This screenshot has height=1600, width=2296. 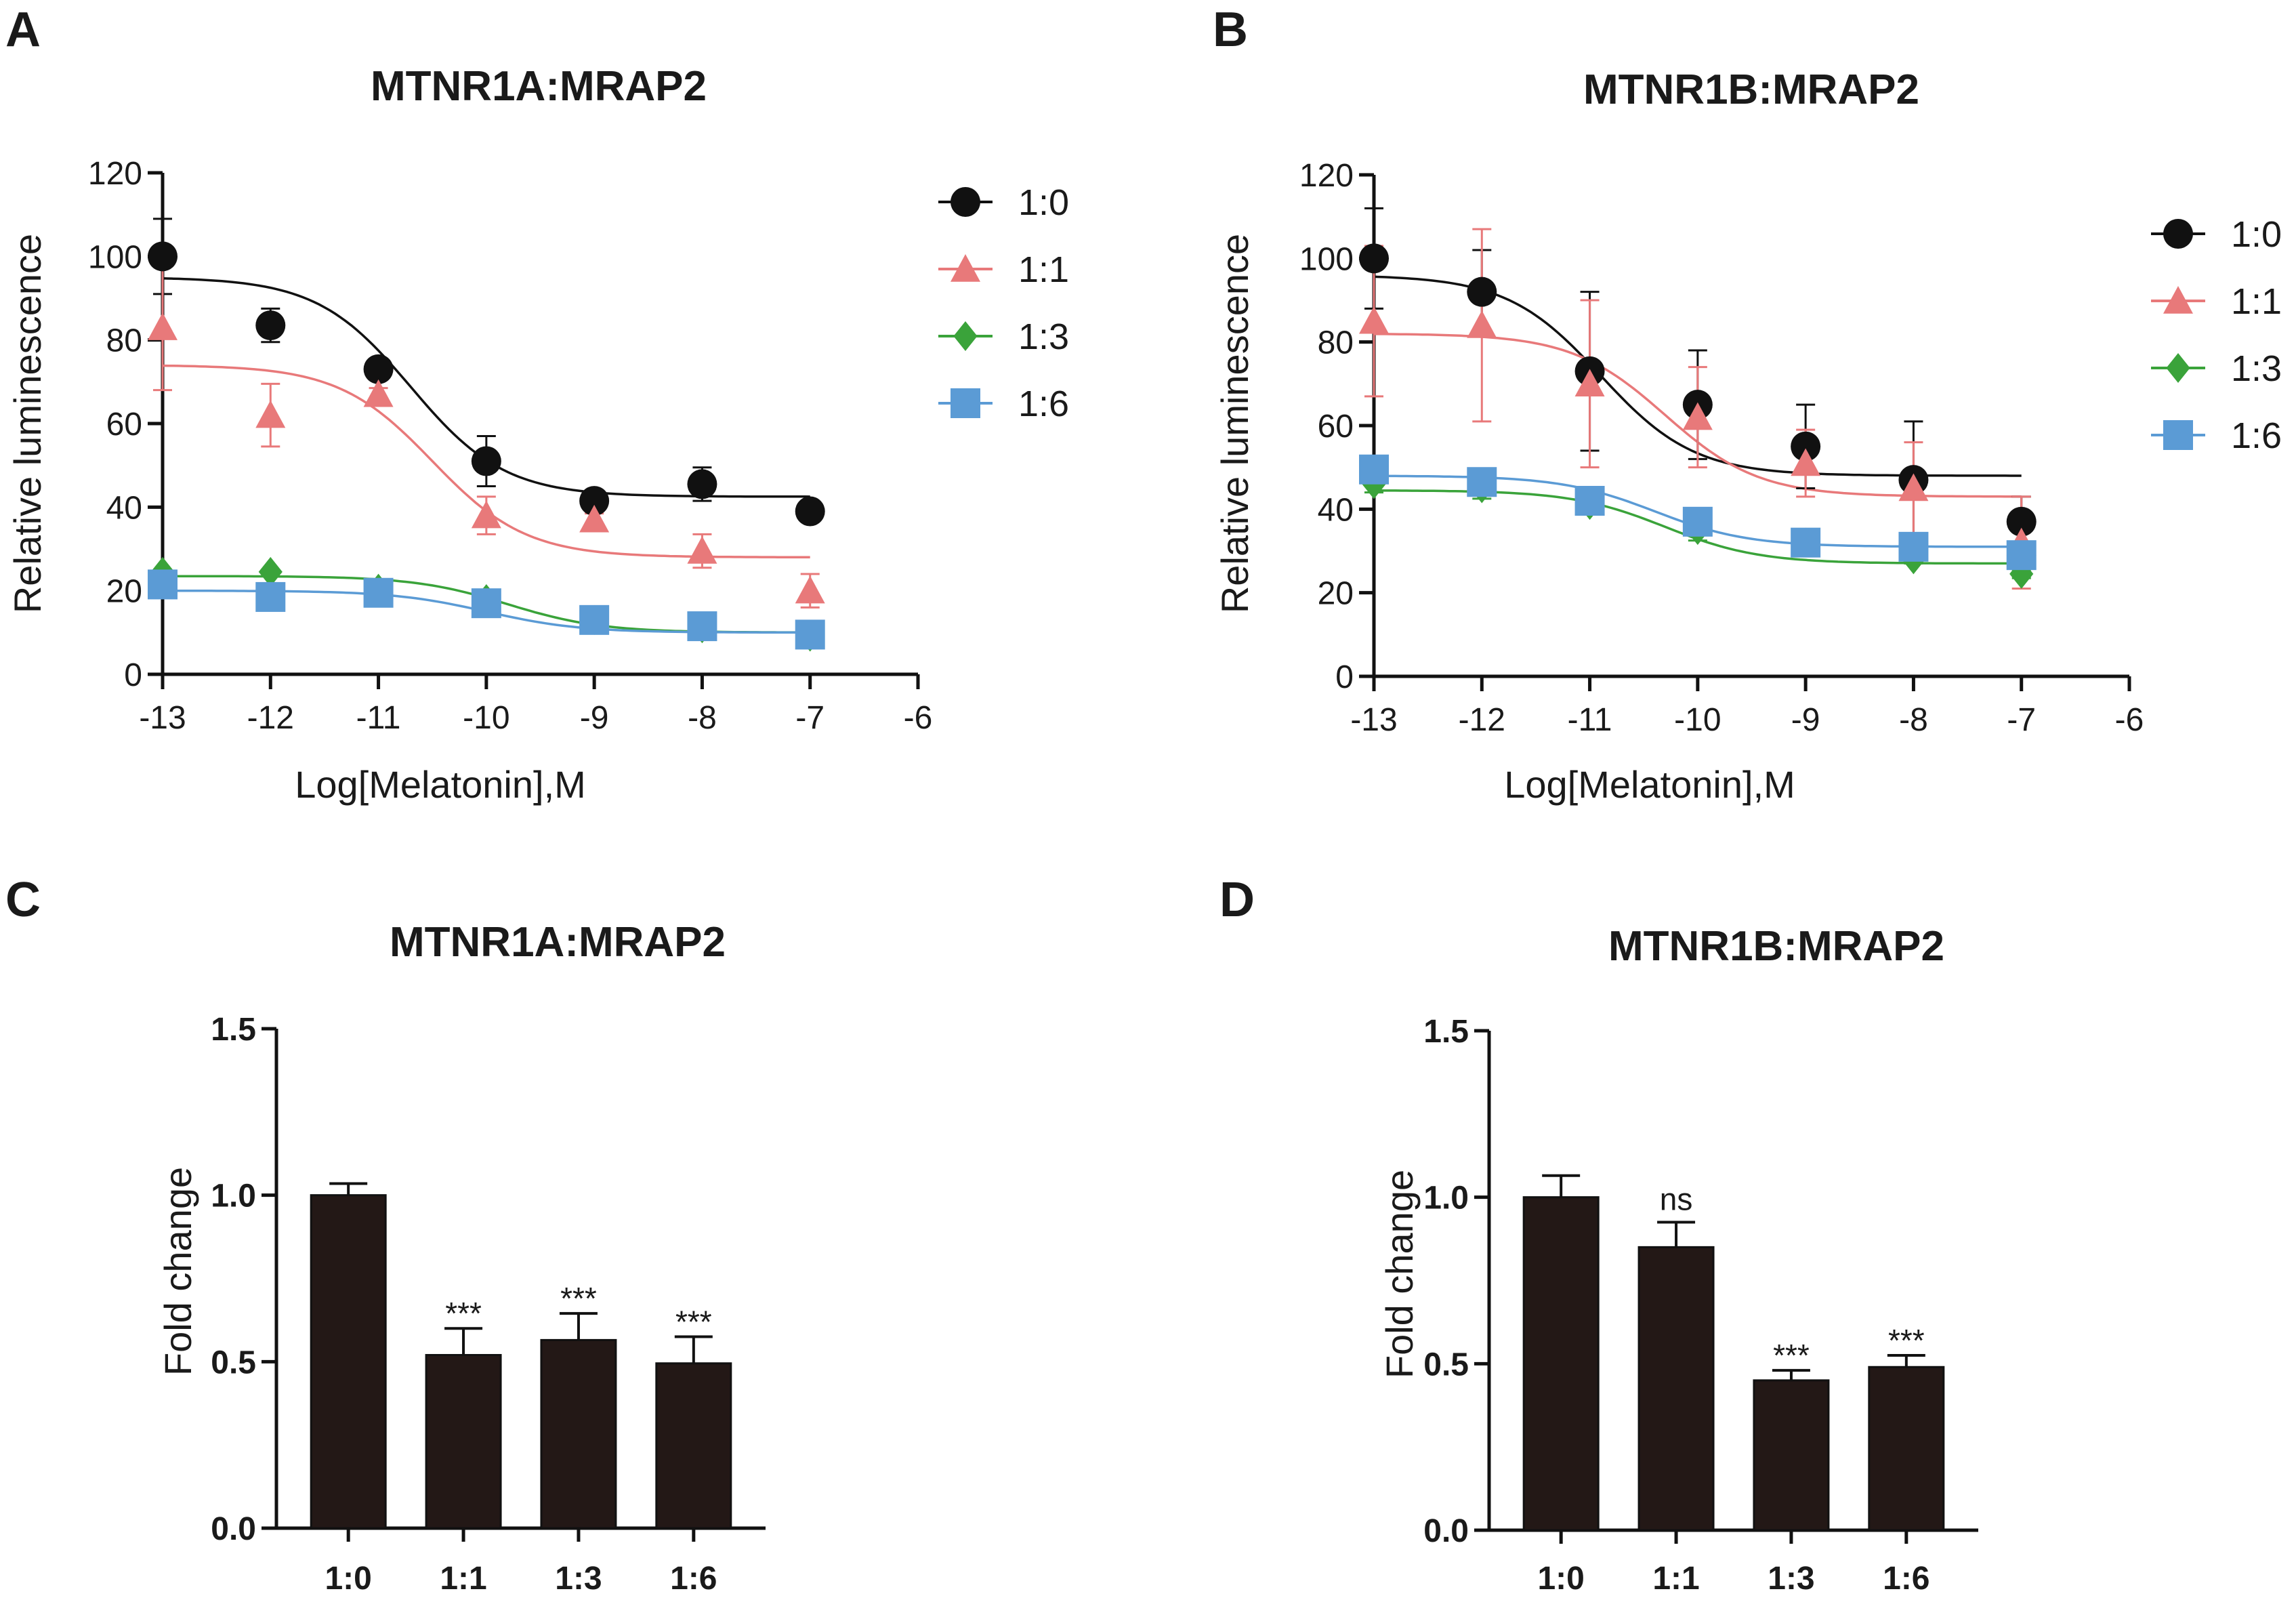 What do you see at coordinates (488, 1304) in the screenshot?
I see `plot-area: 0.0 0.5 1.0 1.5 1:0 1:1 *** 1:3 *** 1:6 ***` at bounding box center [488, 1304].